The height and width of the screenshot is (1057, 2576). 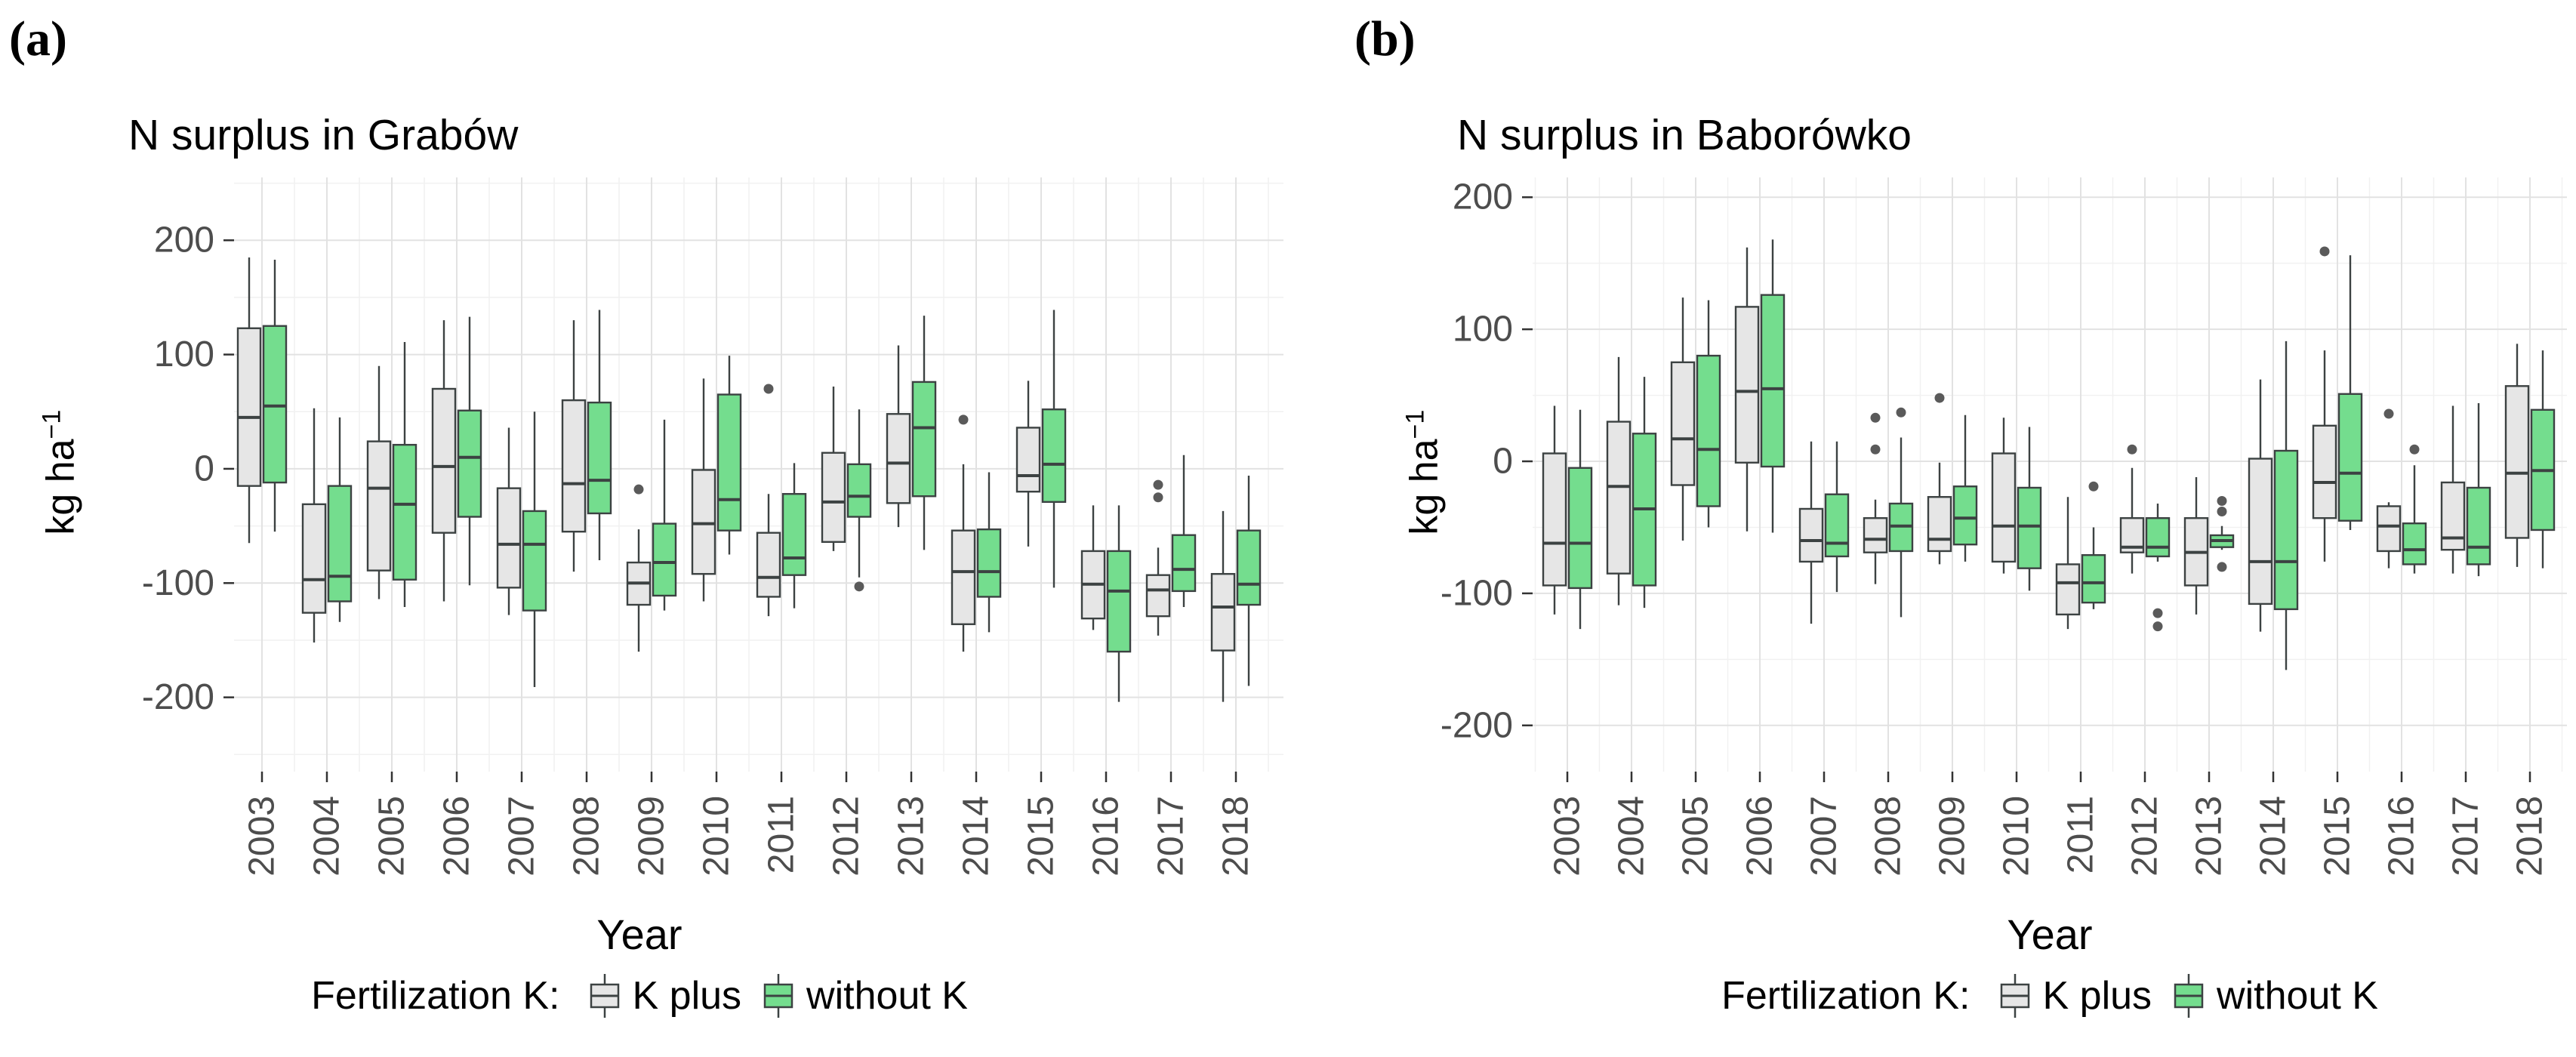 I want to click on legend-a: Fertilization K: K plus without K, so click(x=639, y=996).